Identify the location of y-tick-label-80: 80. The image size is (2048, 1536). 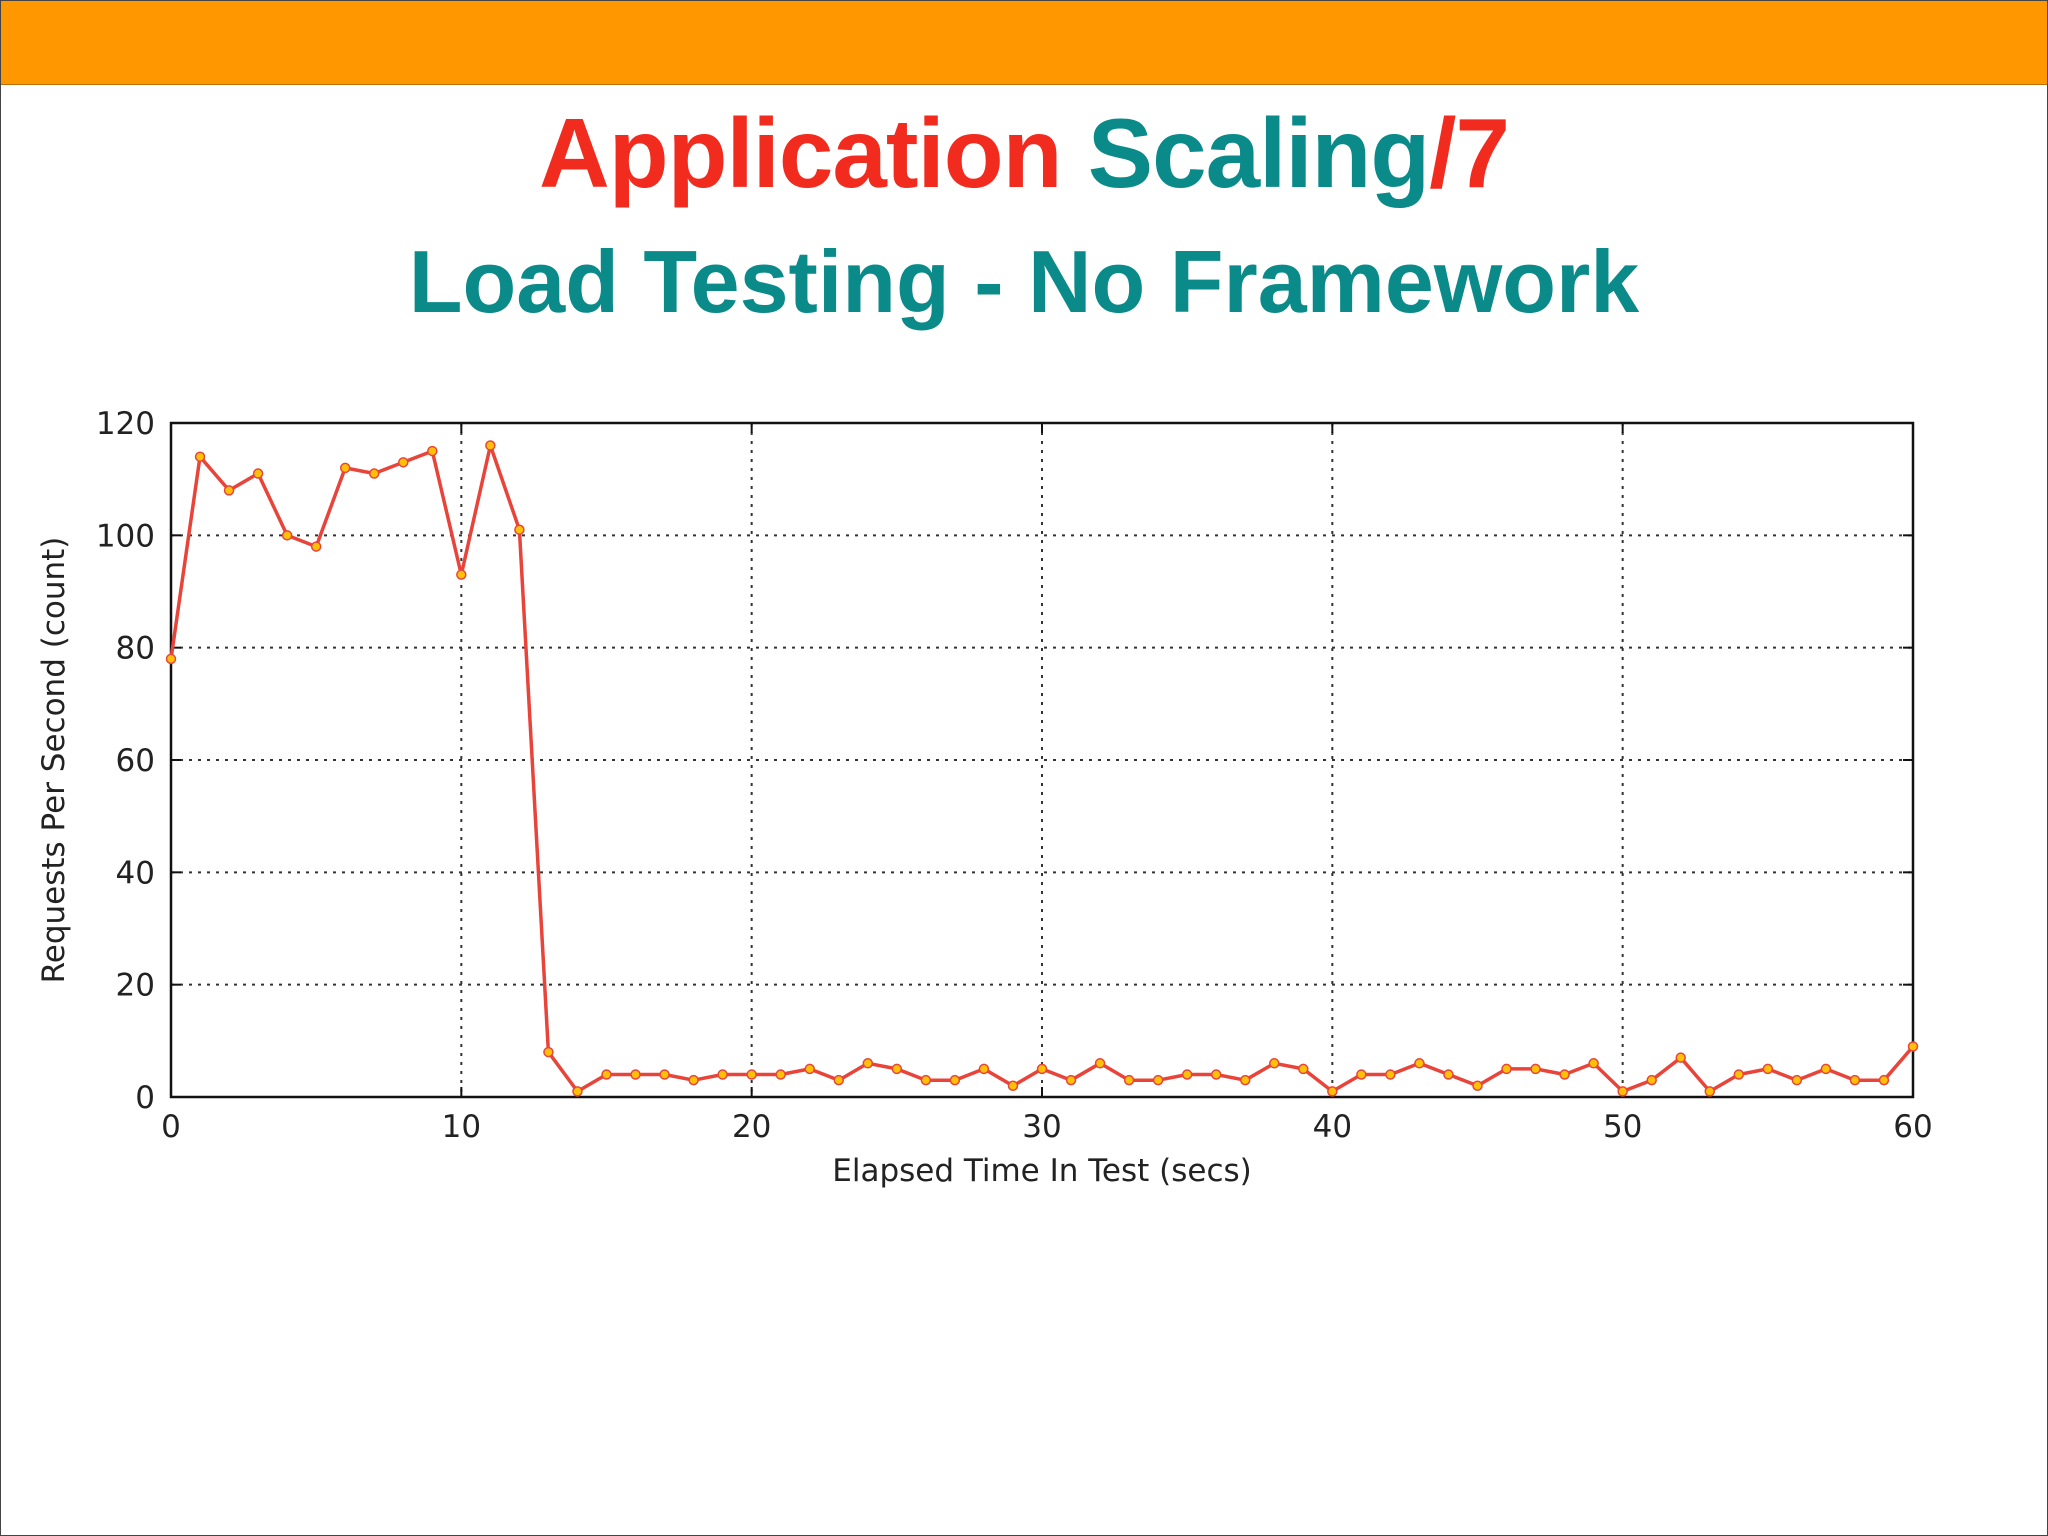
(135, 649).